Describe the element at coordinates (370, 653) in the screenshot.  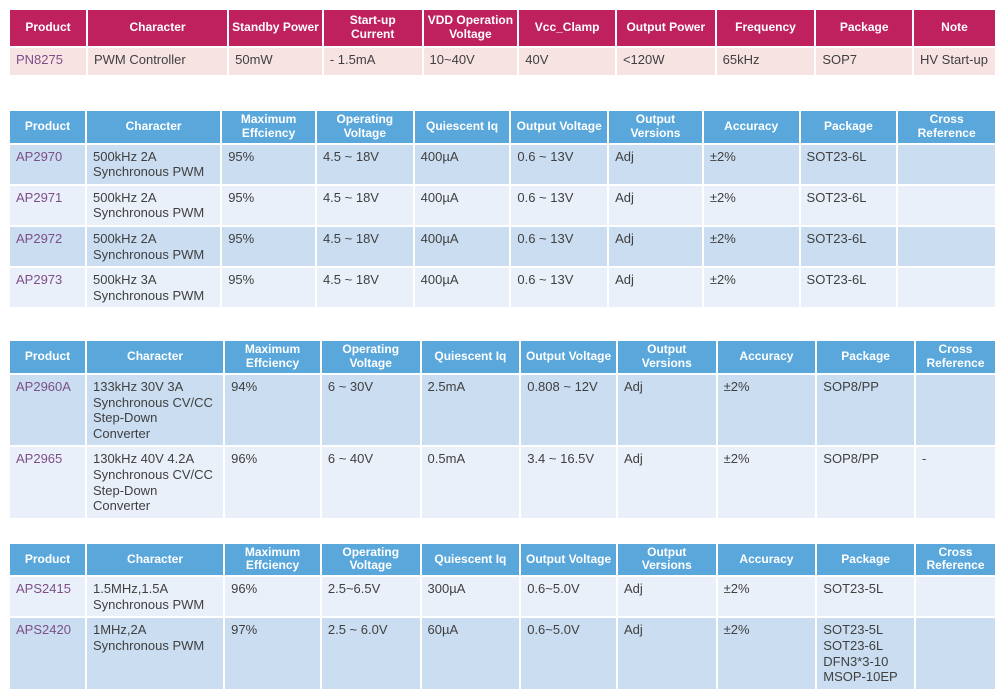
I see `data-cell: 2.5 ~ 6.0V` at that location.